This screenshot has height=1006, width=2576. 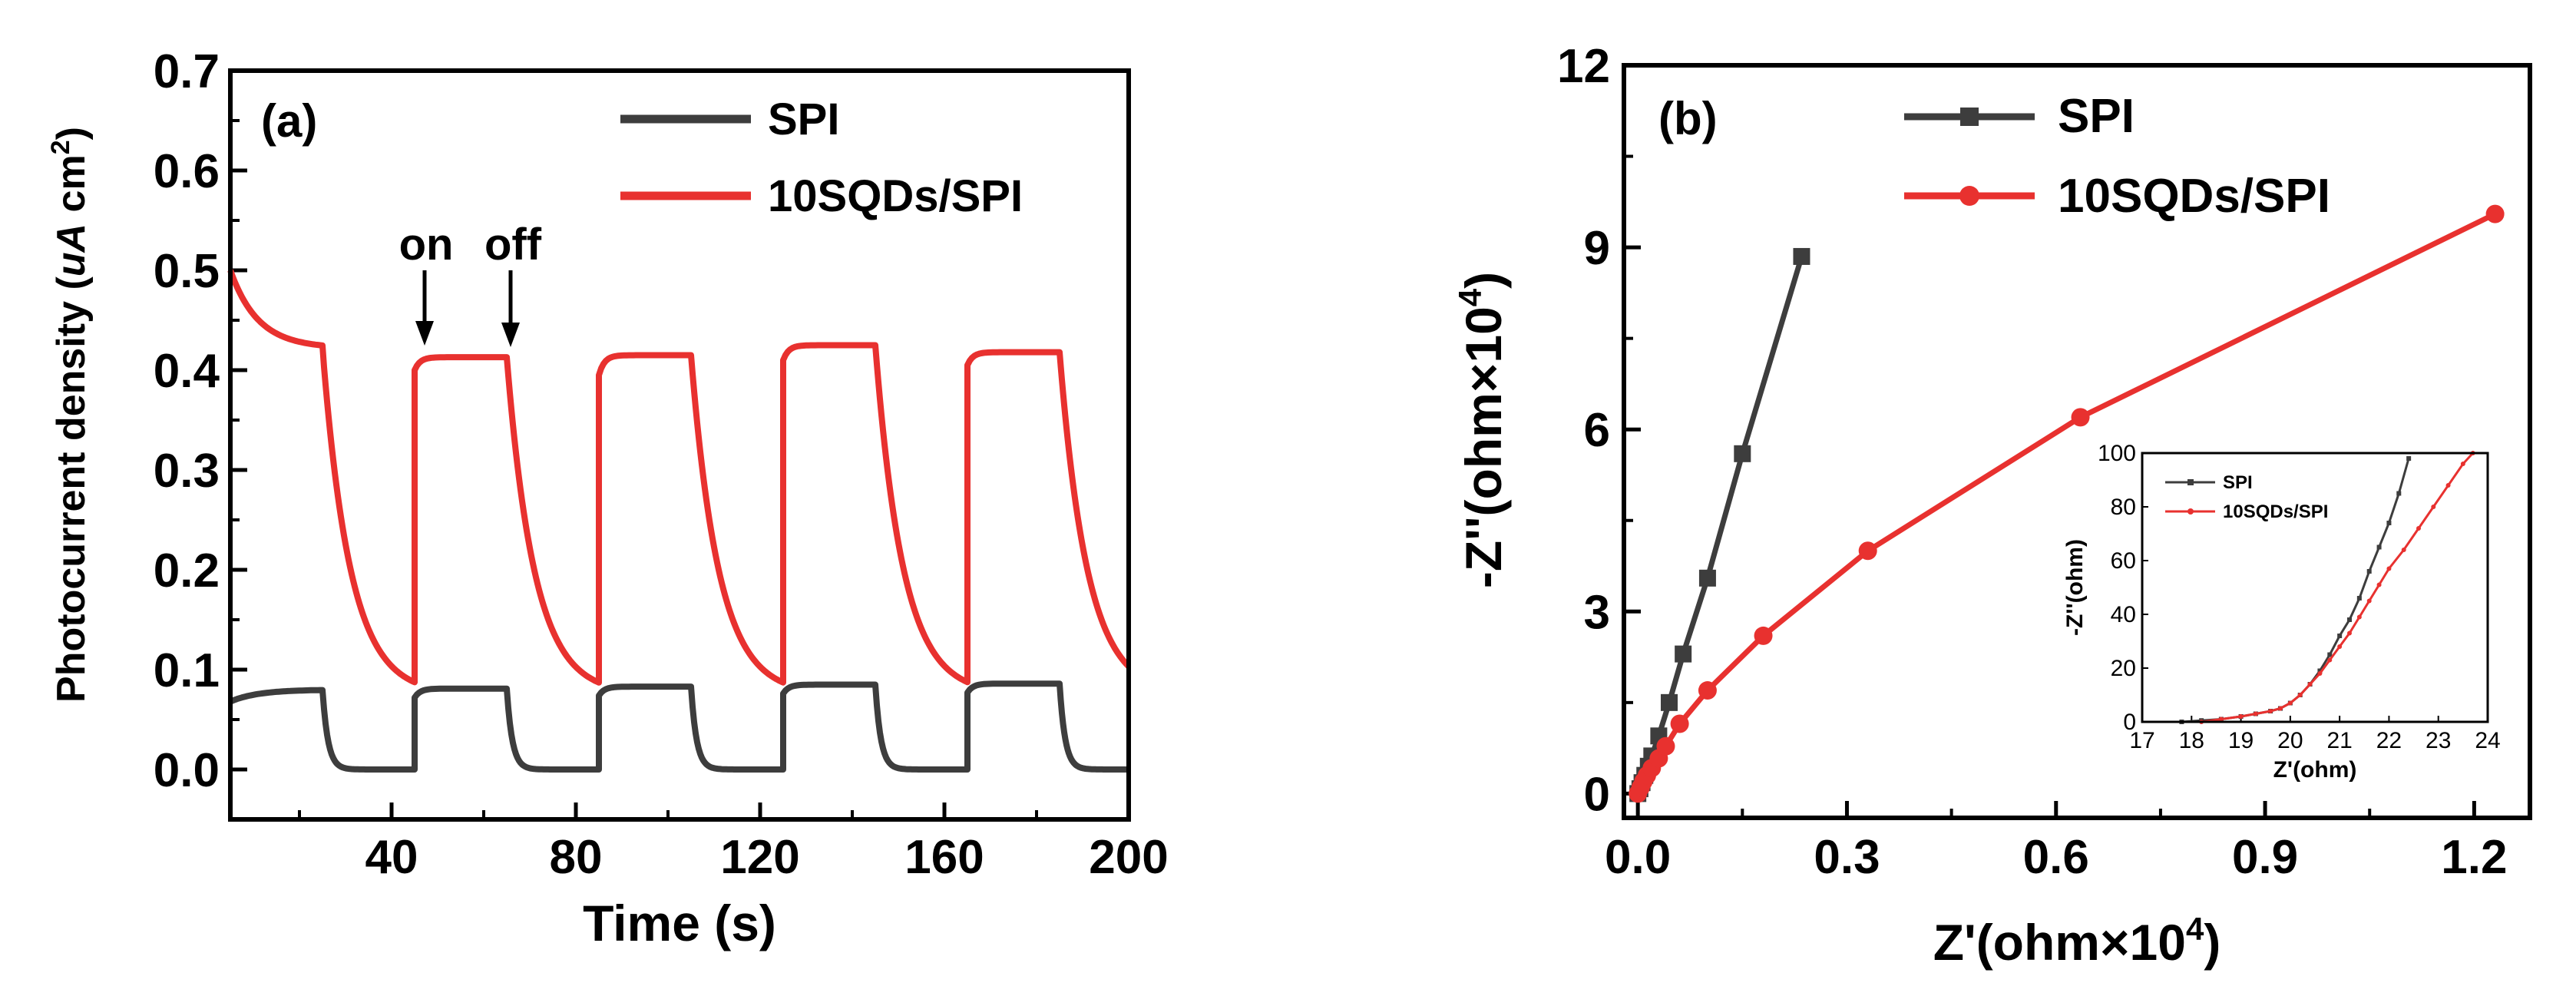 What do you see at coordinates (1847, 858) in the screenshot?
I see `x-tick-label-b: 0.3` at bounding box center [1847, 858].